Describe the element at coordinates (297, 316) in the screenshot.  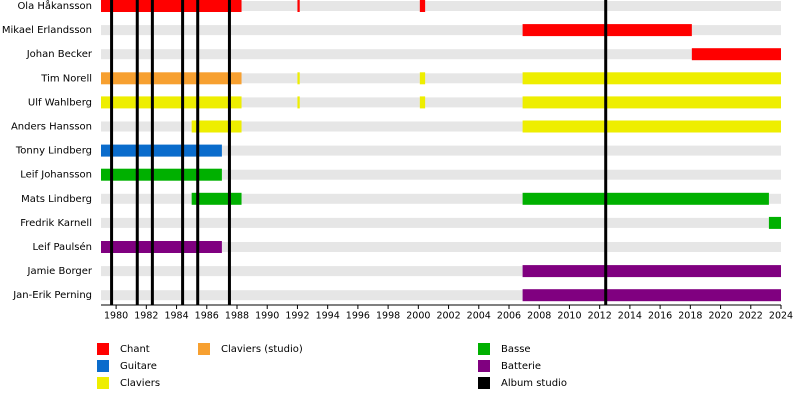
I see `x-tick-label: 1992` at that location.